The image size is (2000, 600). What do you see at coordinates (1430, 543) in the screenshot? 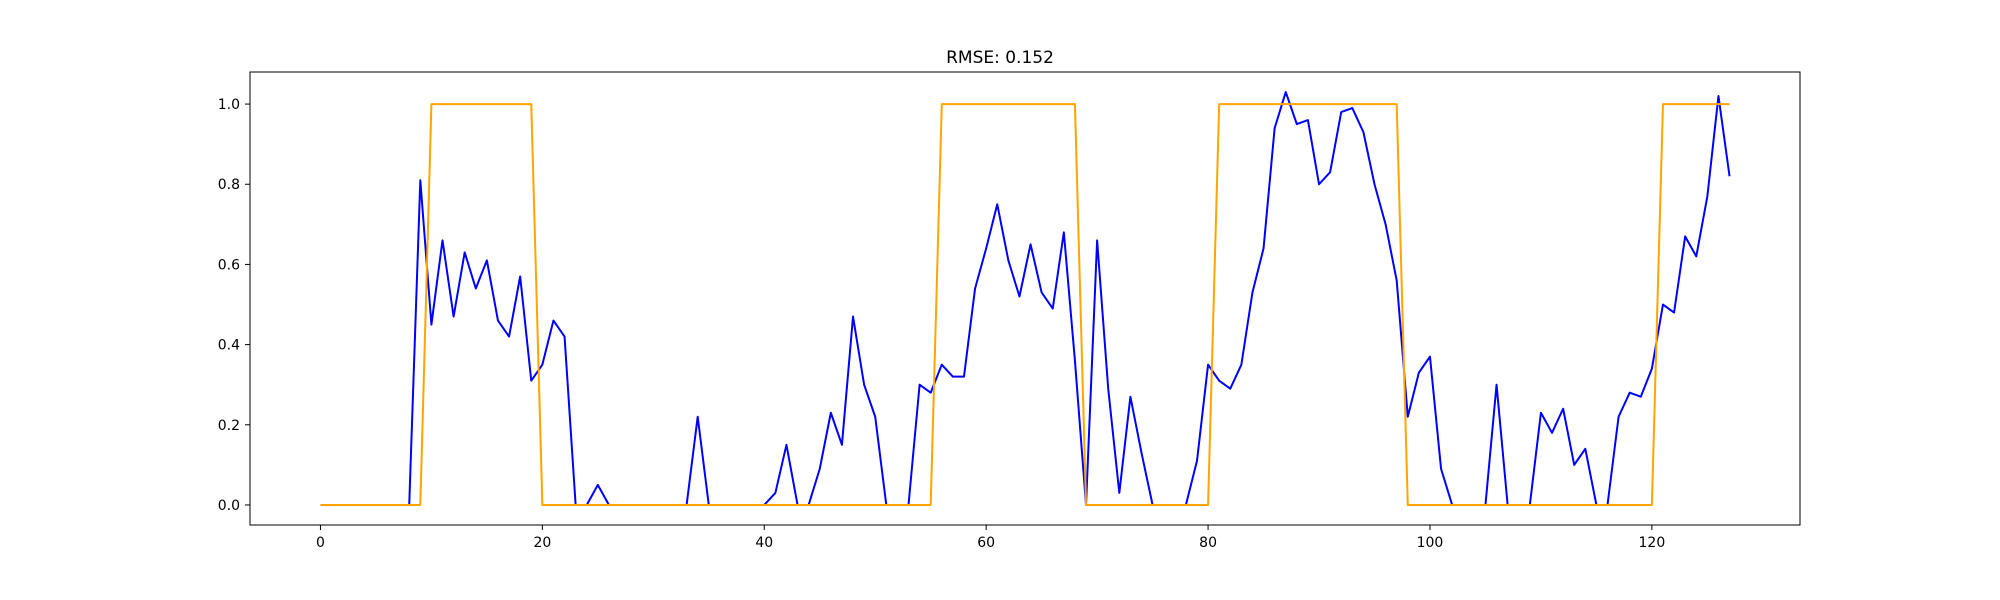
I see `x-tick-label: 100` at bounding box center [1430, 543].